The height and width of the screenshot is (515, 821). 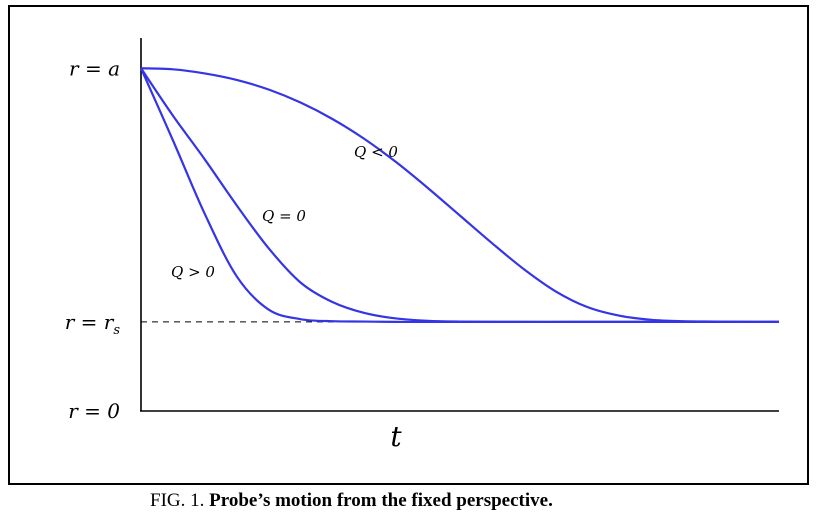 What do you see at coordinates (177, 500) in the screenshot?
I see `caption-prefix: FIG. 1.` at bounding box center [177, 500].